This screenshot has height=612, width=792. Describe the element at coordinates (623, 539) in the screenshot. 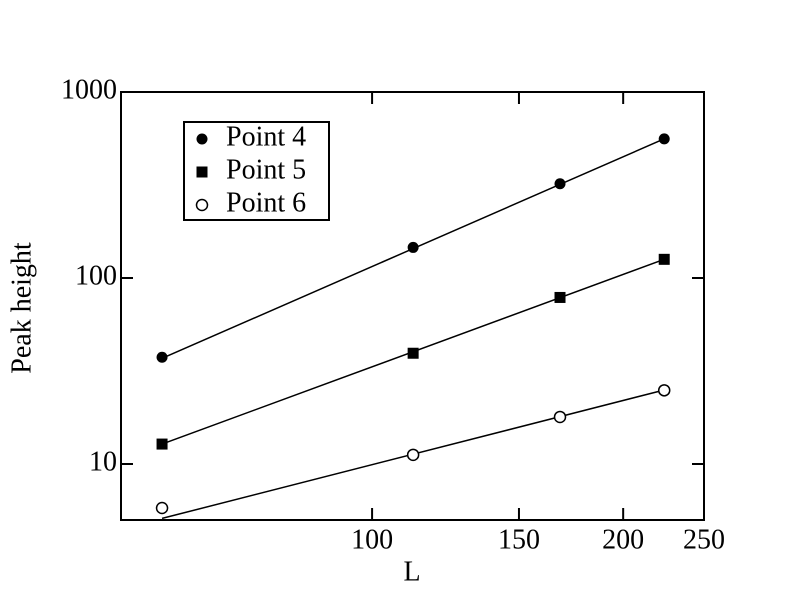

I see `x-tick-label: 200` at that location.